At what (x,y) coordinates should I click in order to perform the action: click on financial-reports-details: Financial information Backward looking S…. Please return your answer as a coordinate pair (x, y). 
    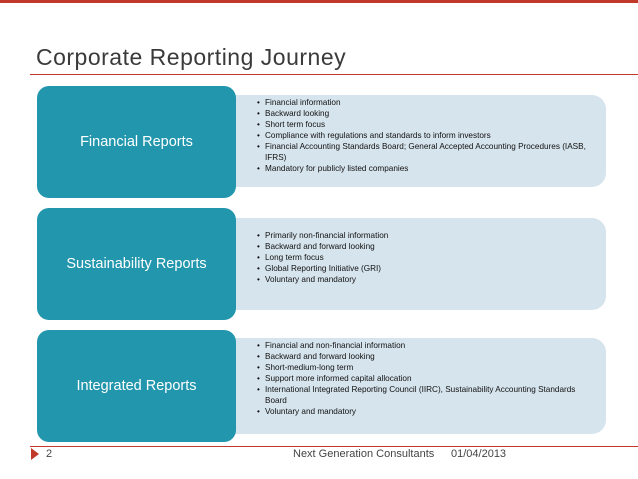
    Looking at the image, I should click on (398, 141).